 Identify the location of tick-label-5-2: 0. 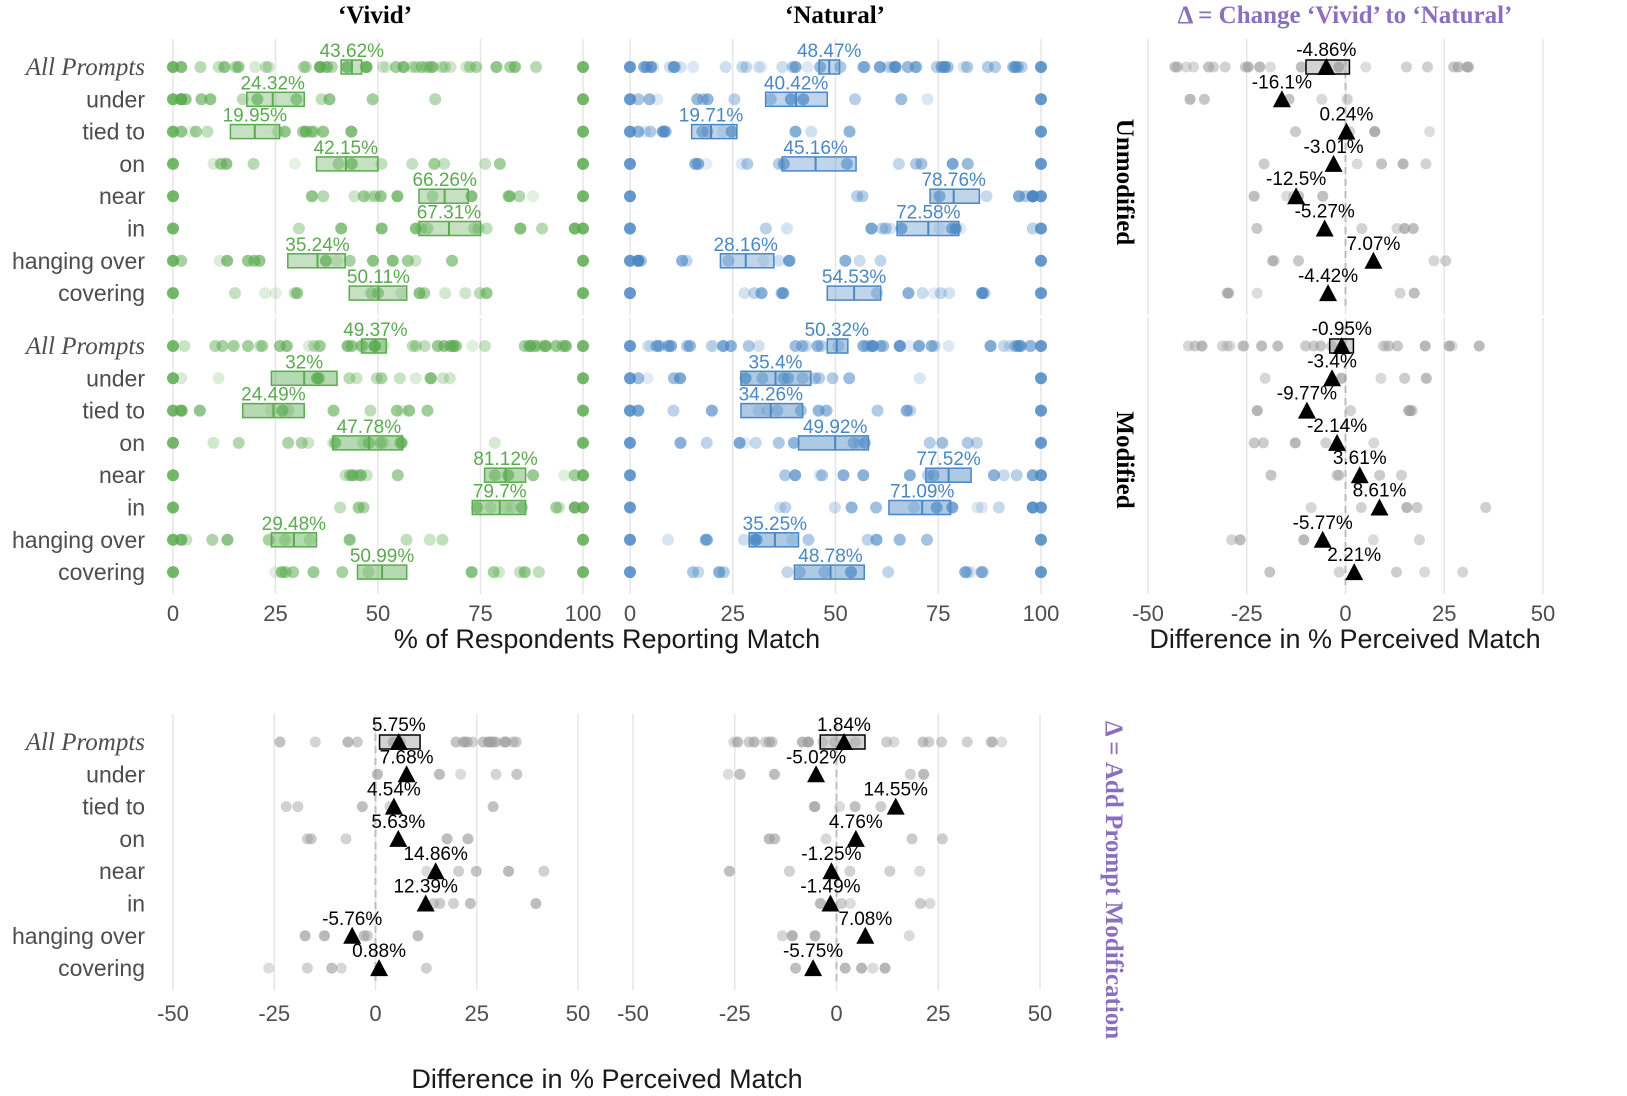
(1345, 613).